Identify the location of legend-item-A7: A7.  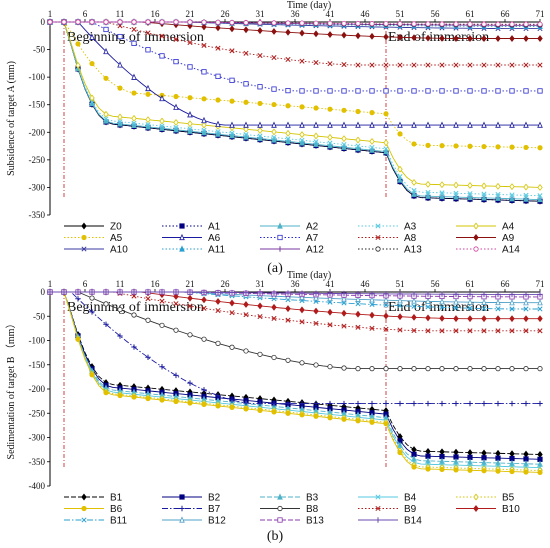
(289, 238).